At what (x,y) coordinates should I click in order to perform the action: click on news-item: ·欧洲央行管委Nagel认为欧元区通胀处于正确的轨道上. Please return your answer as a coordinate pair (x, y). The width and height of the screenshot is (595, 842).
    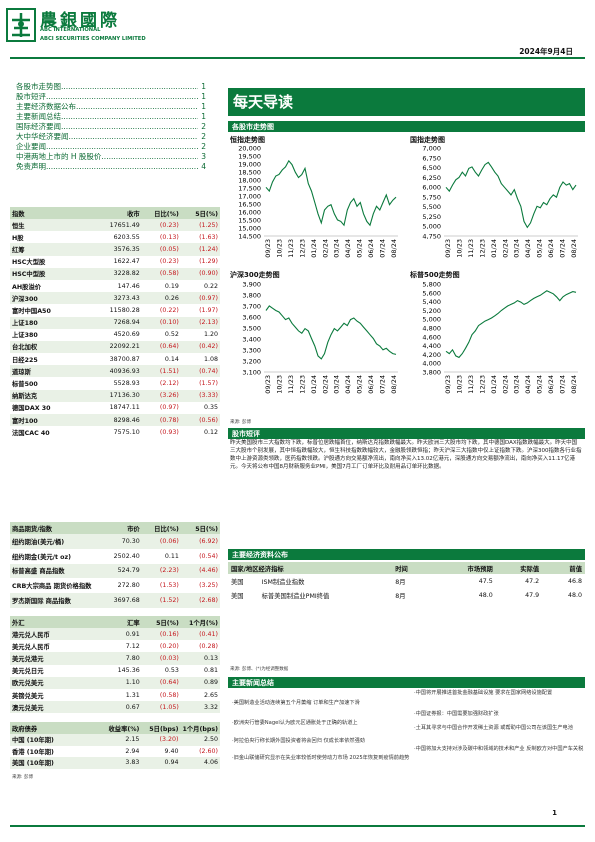
    Looking at the image, I should click on (295, 723).